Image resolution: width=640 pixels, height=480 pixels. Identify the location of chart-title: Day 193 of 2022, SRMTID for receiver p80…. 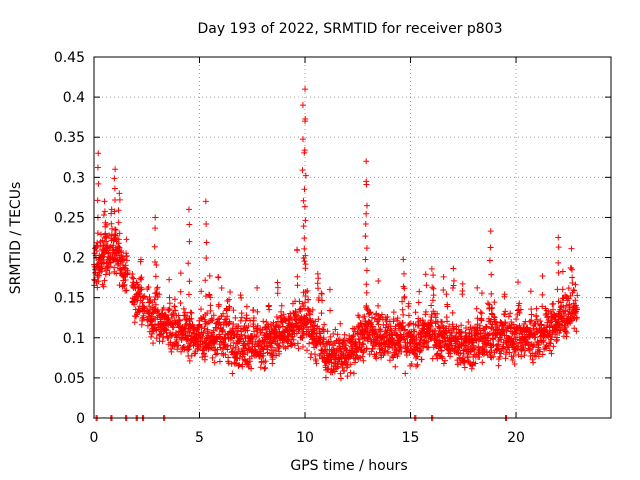
(349, 29).